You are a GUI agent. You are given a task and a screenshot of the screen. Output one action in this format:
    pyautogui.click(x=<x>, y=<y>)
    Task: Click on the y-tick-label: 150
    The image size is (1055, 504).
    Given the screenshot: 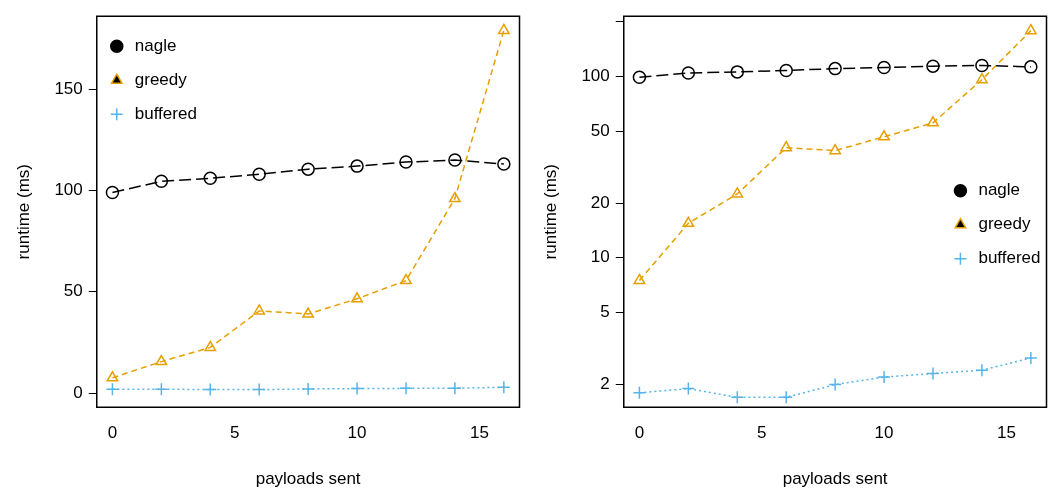 What is the action you would take?
    pyautogui.click(x=68, y=88)
    